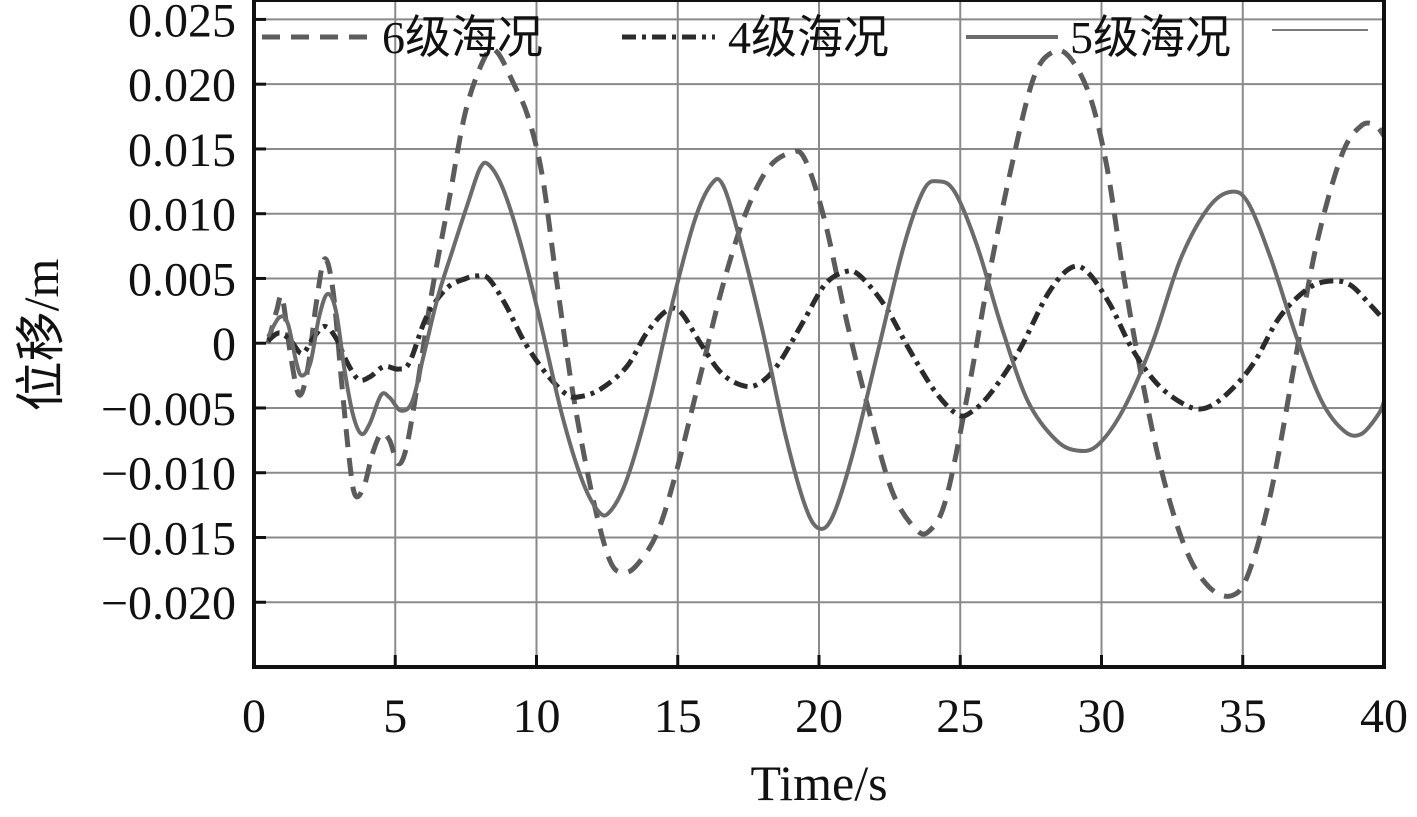 The width and height of the screenshot is (1417, 817). I want to click on x-tick-label-20: 20, so click(819, 716).